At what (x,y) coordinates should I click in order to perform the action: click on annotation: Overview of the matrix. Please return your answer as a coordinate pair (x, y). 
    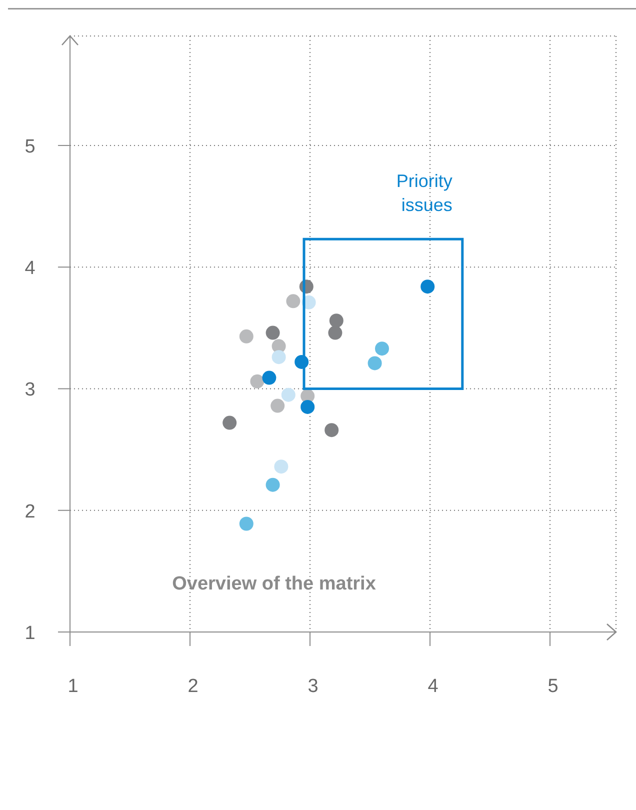
    Looking at the image, I should click on (274, 583).